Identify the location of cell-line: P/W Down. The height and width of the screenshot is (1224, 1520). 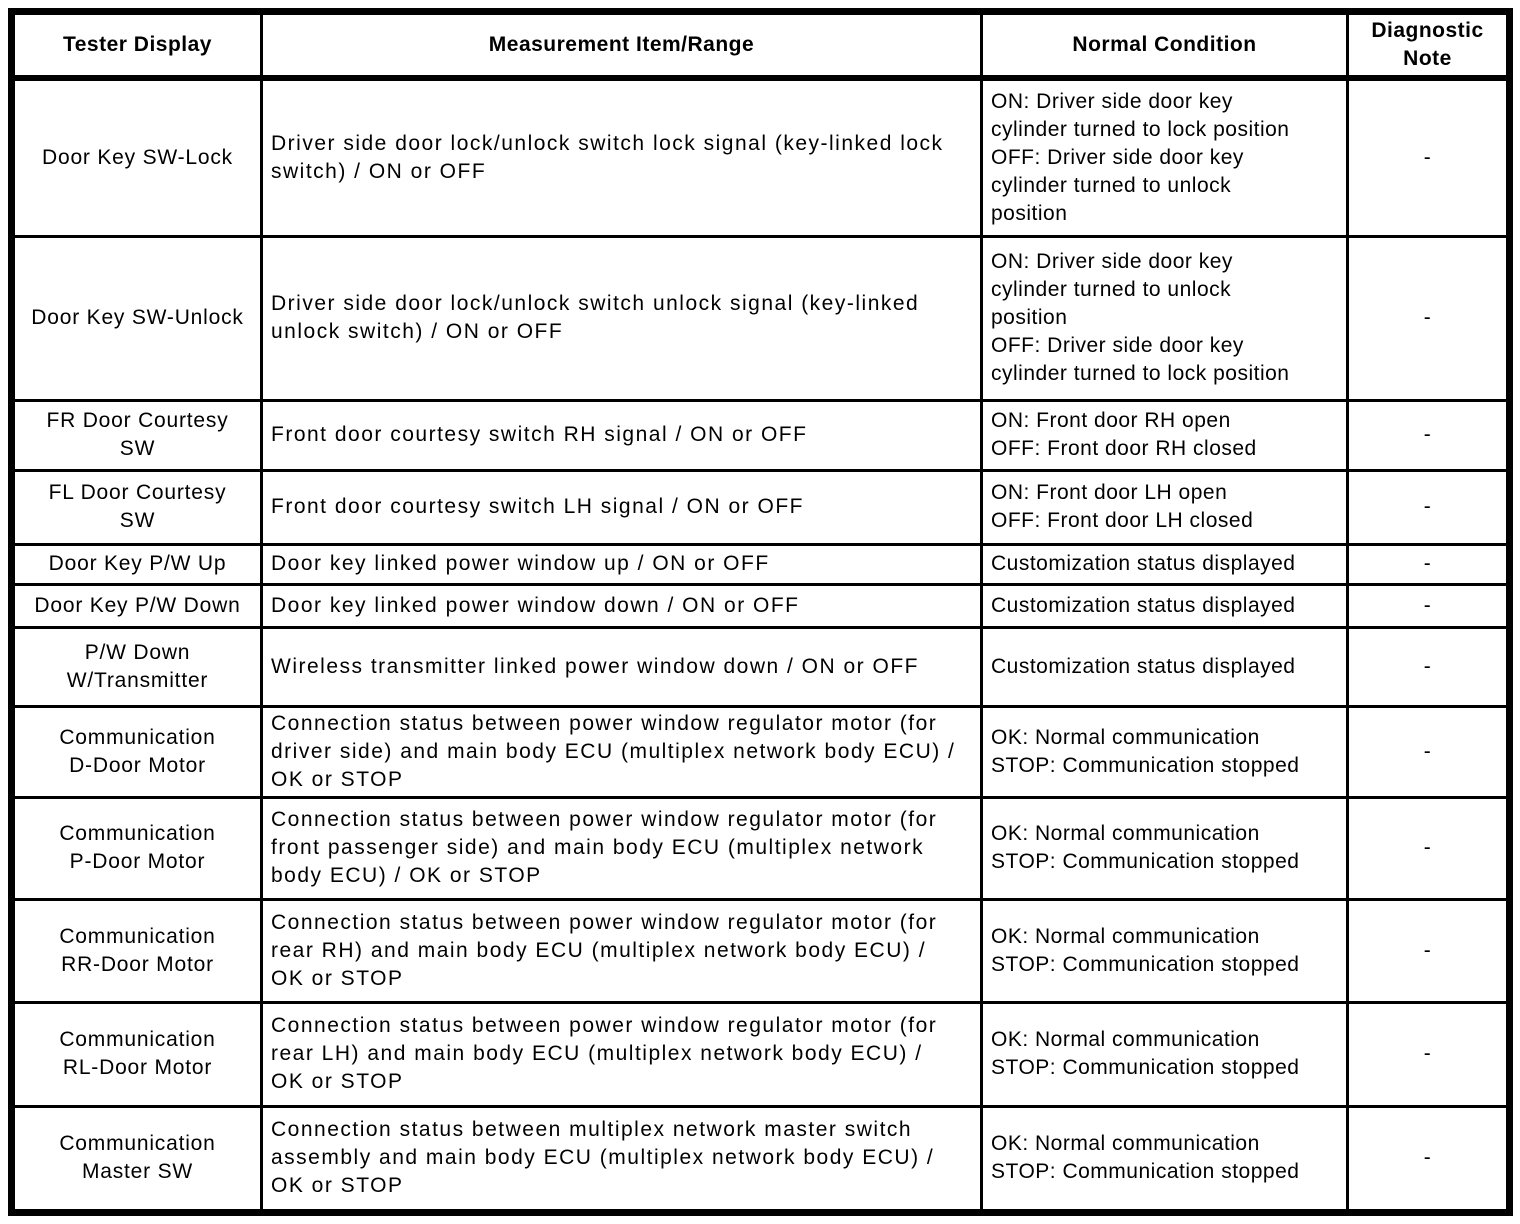
(137, 652).